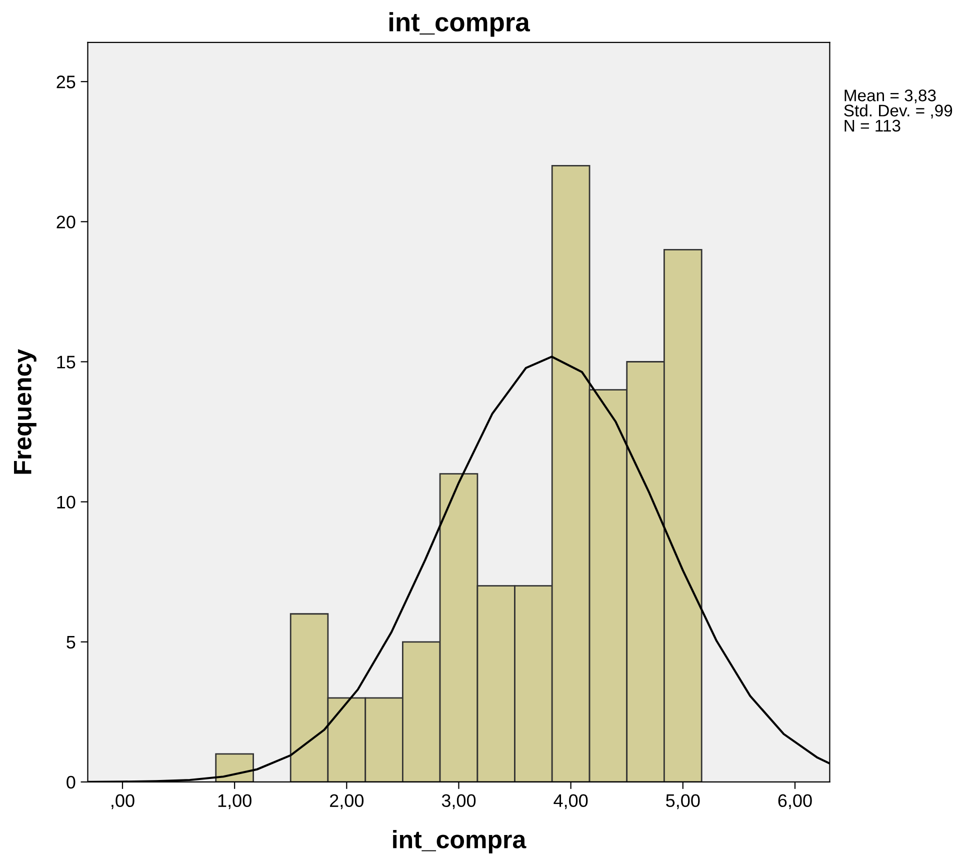 The height and width of the screenshot is (865, 975). What do you see at coordinates (890, 97) in the screenshot?
I see `text: Mean = 3,83` at bounding box center [890, 97].